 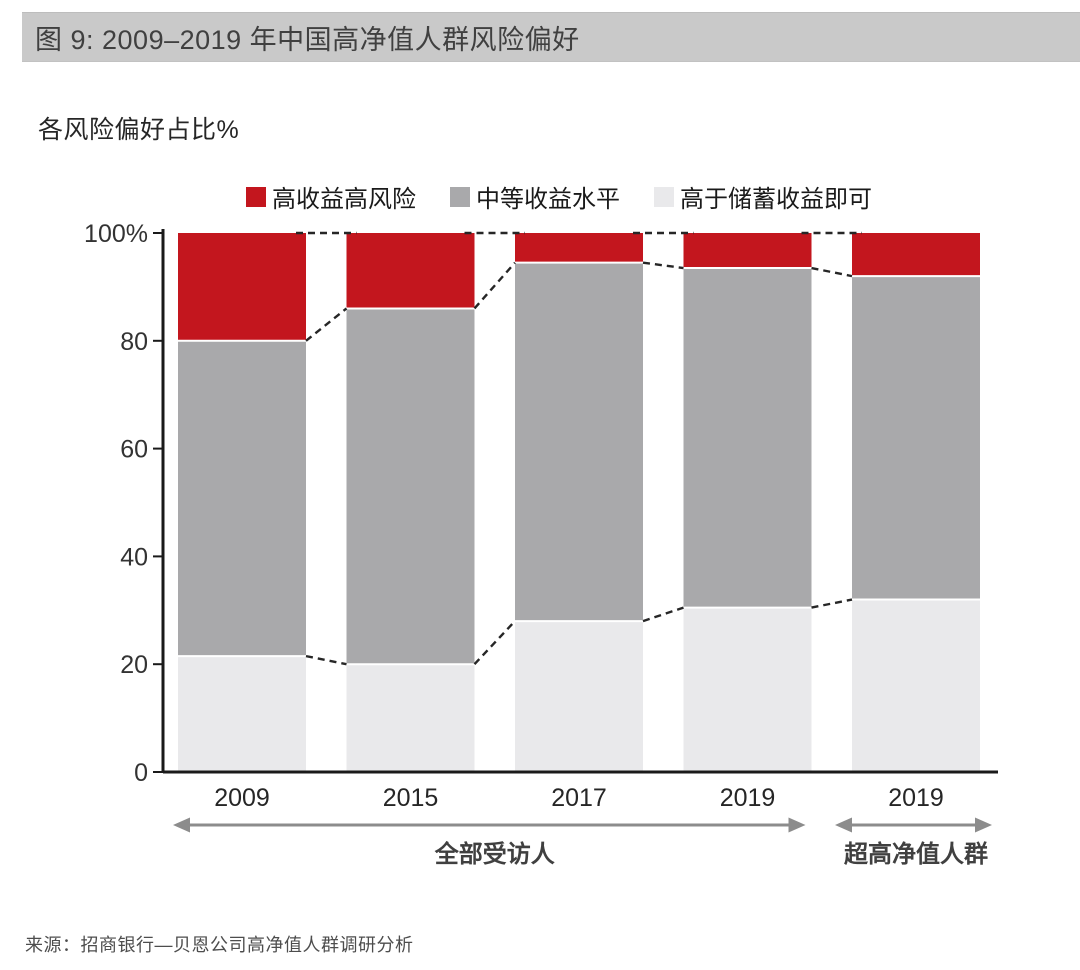 What do you see at coordinates (134, 342) in the screenshot?
I see `y-tick-label: 80` at bounding box center [134, 342].